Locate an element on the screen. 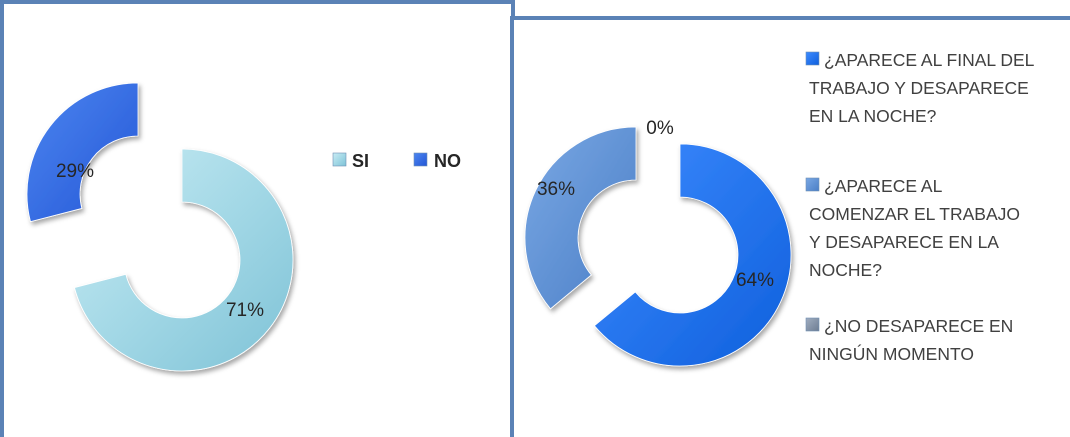 Image resolution: width=1070 pixels, height=437 pixels. legend-swatch-si is located at coordinates (339, 159).